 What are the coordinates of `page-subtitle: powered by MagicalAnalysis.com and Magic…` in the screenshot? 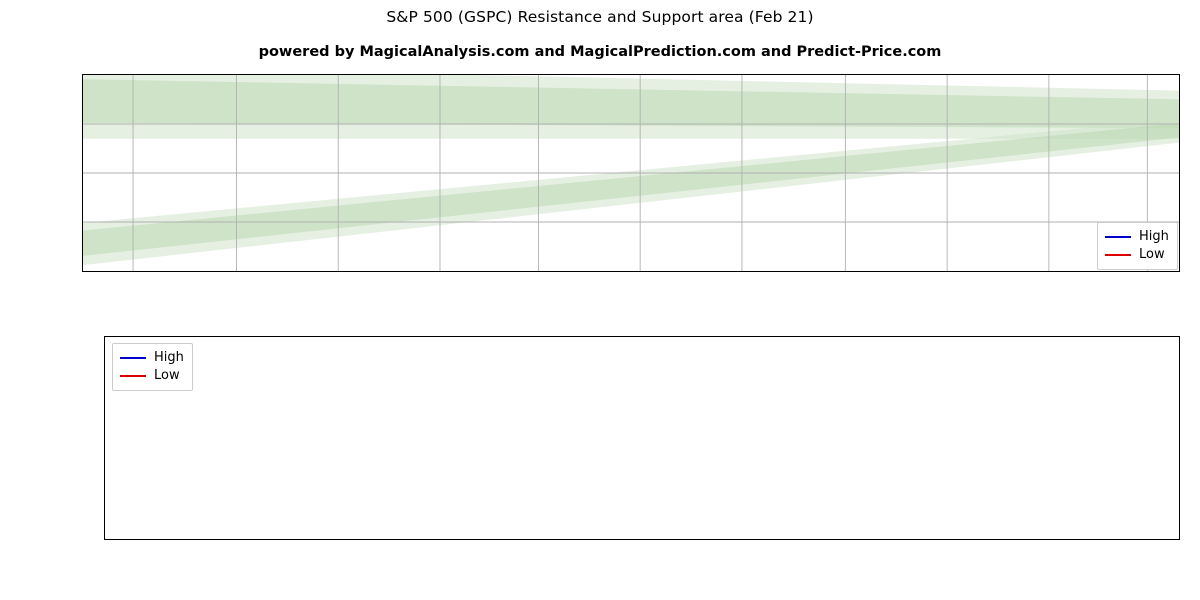 It's located at (600, 52).